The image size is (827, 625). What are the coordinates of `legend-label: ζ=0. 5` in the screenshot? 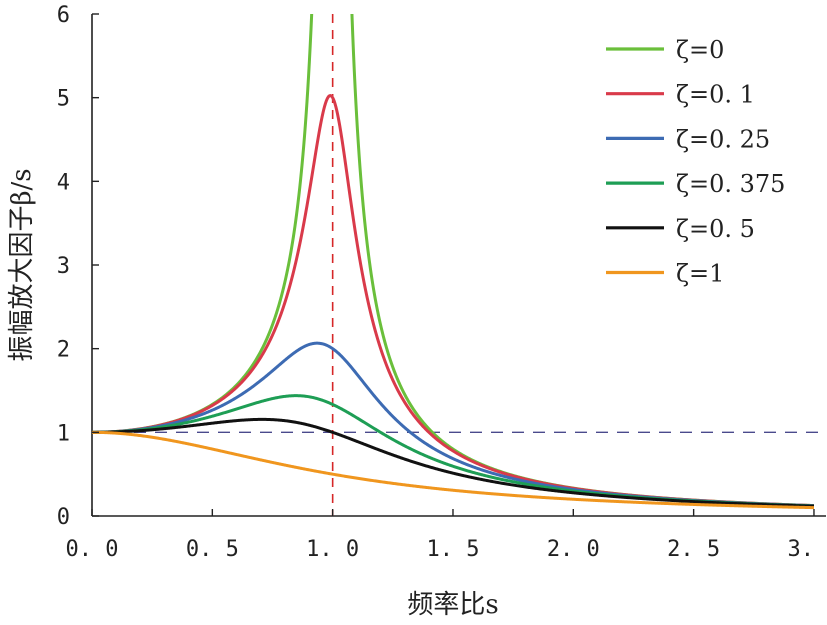 It's located at (715, 229).